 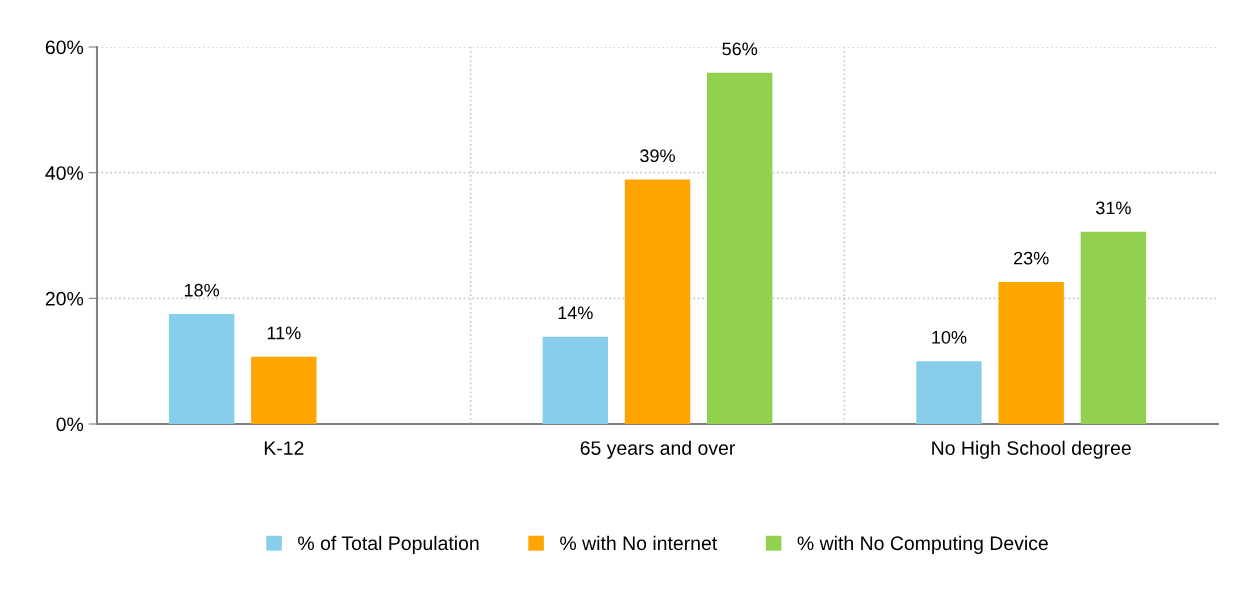 What do you see at coordinates (284, 333) in the screenshot?
I see `data-label: 11%` at bounding box center [284, 333].